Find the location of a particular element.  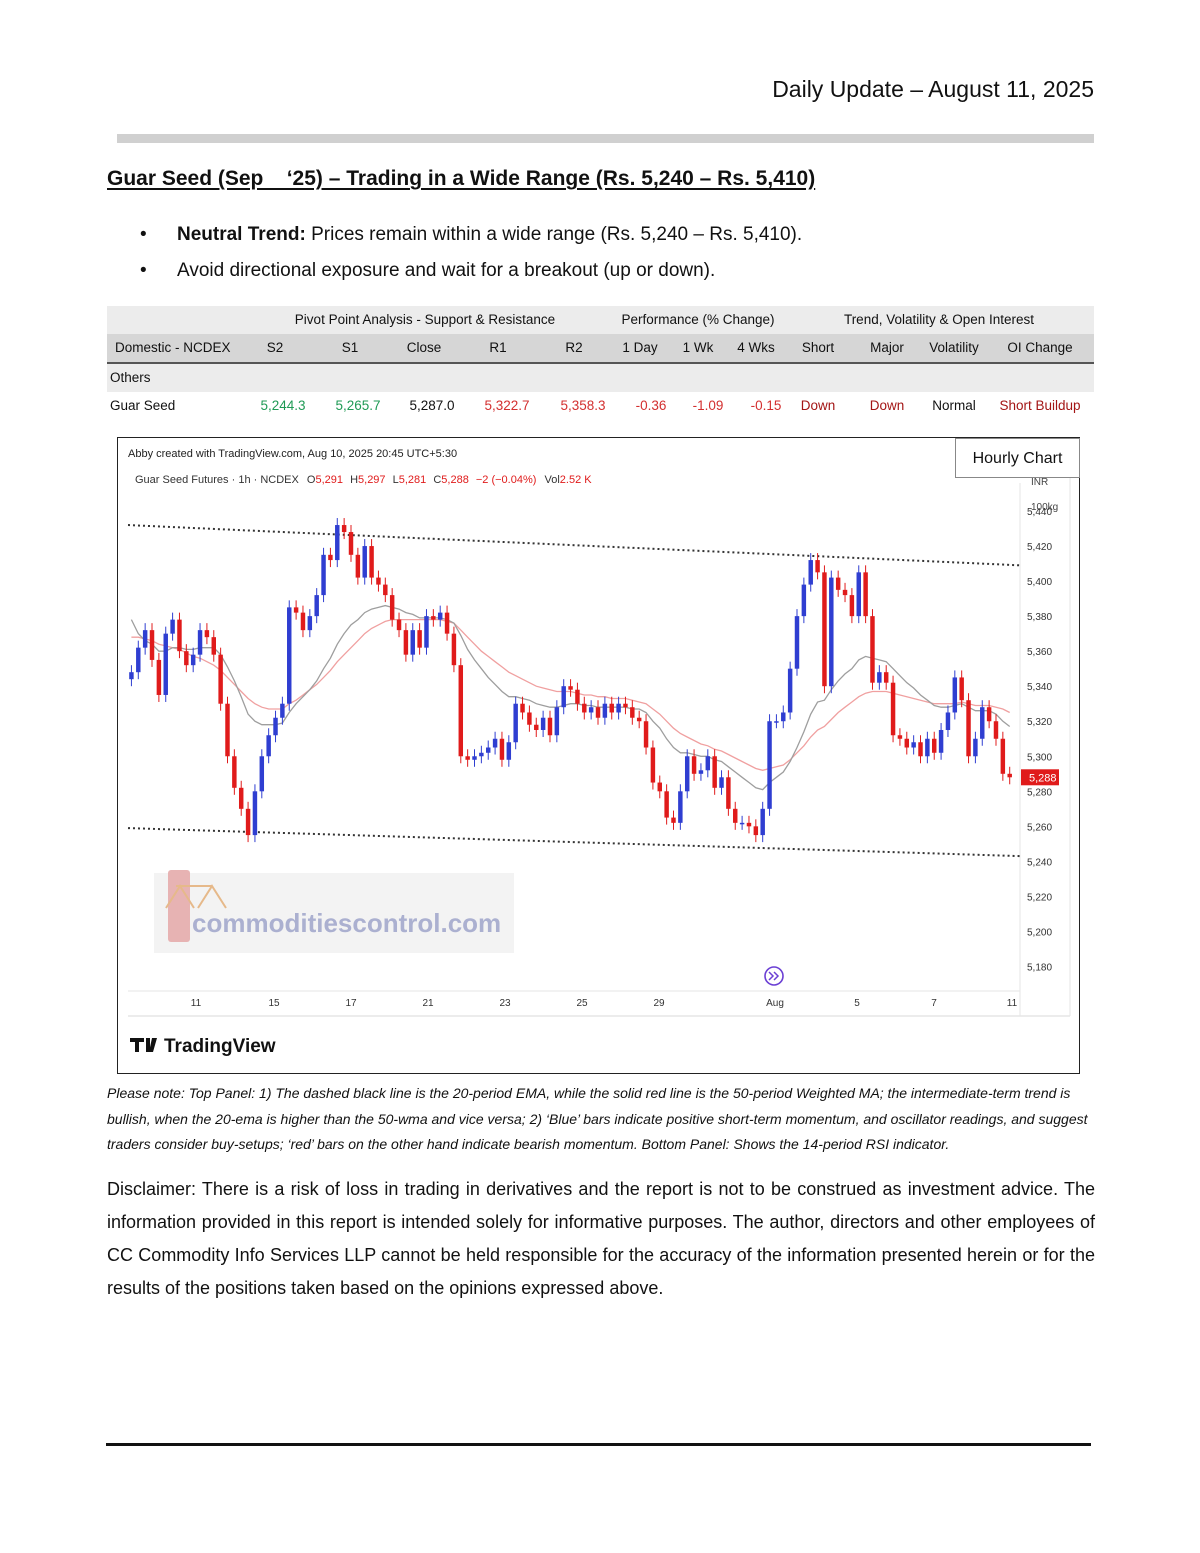

cell-oi-change: Short Buildup is located at coordinates (1040, 405).